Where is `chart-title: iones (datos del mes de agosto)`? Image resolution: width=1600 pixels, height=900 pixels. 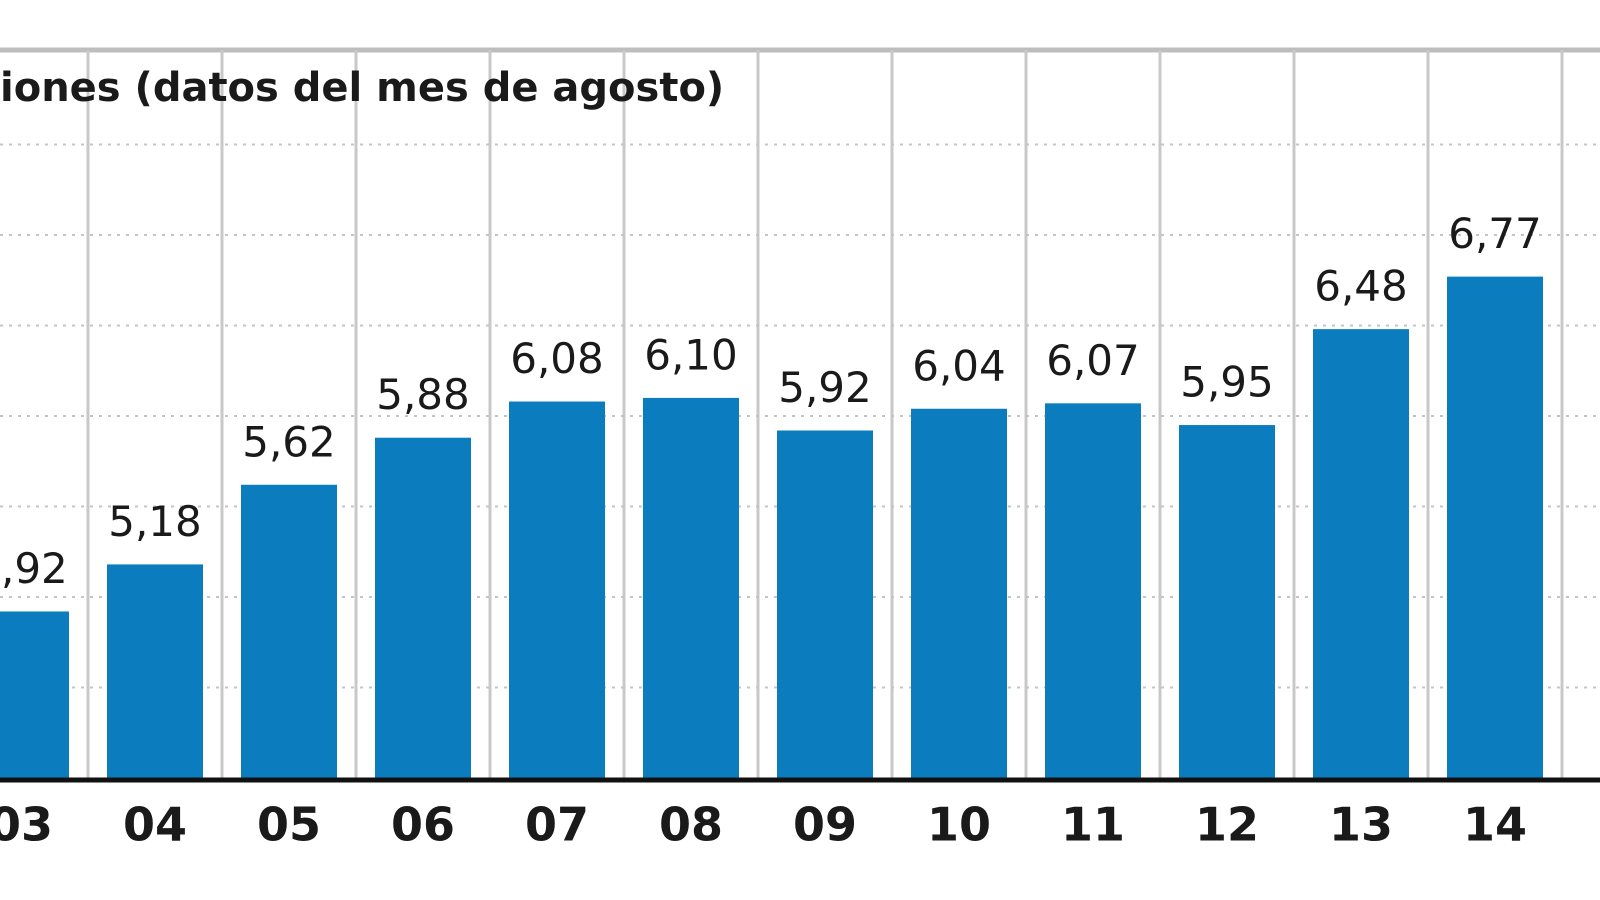 chart-title: iones (datos del mes de agosto) is located at coordinates (362, 88).